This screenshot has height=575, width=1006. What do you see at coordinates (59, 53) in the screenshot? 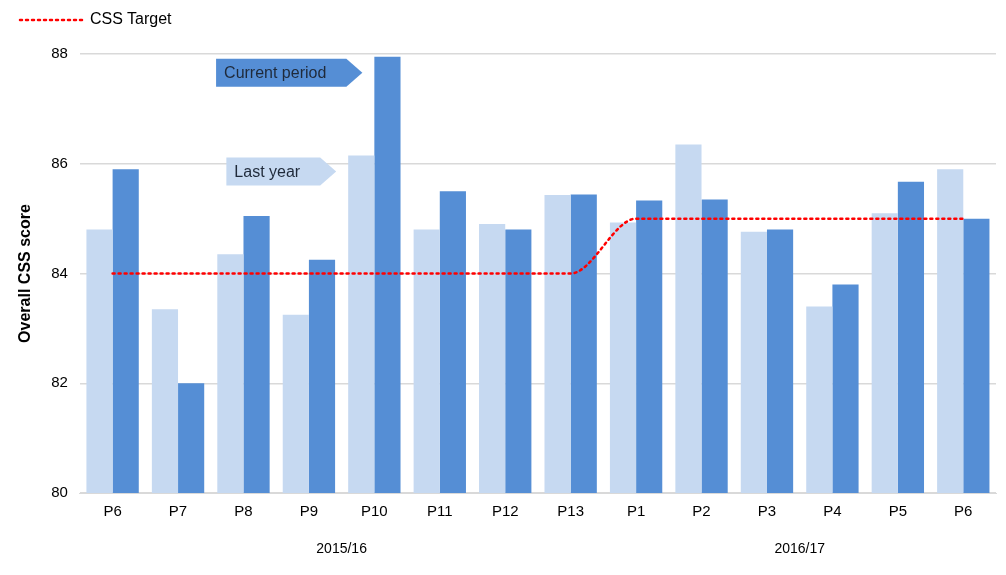
I see `y-tick-label: 88` at bounding box center [59, 53].